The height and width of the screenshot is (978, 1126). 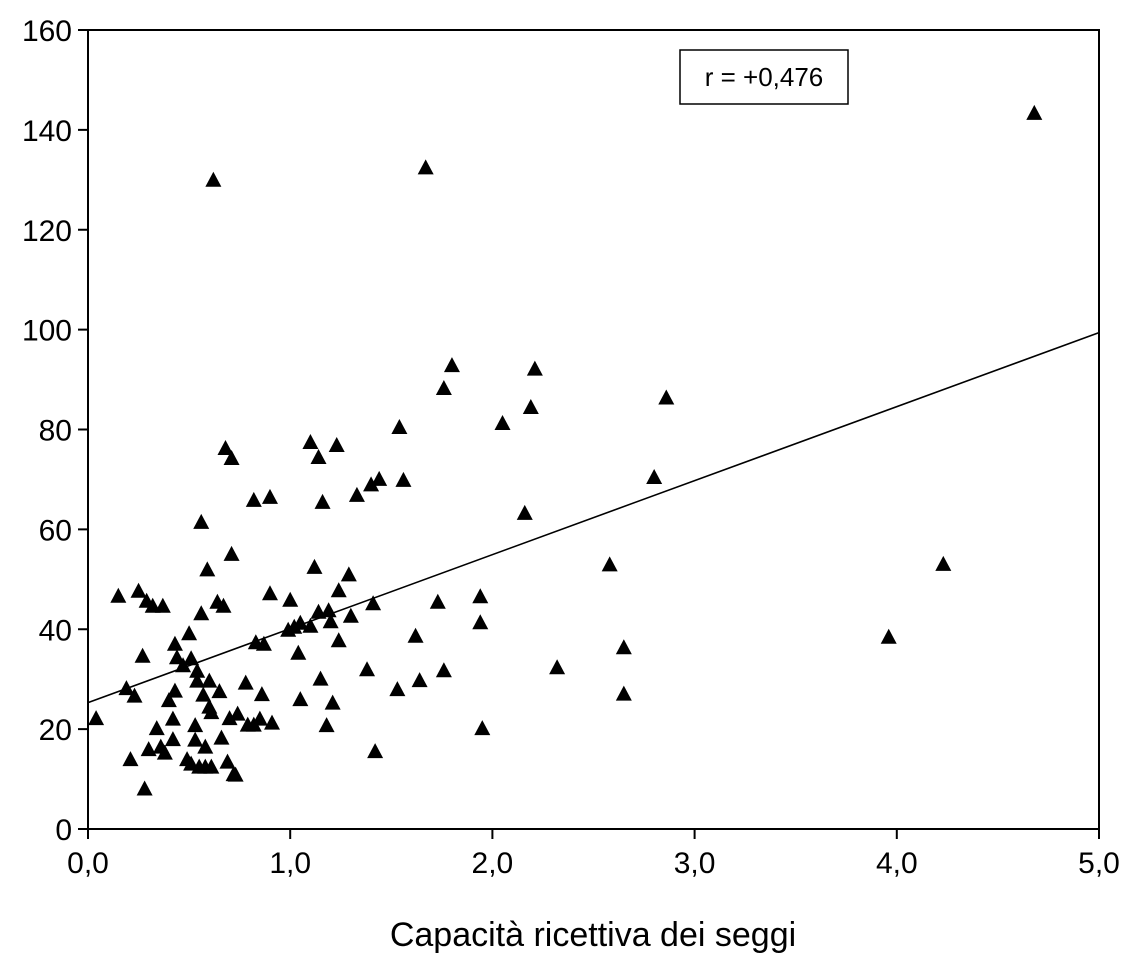 I want to click on y-tick-label: 40, so click(x=55, y=630).